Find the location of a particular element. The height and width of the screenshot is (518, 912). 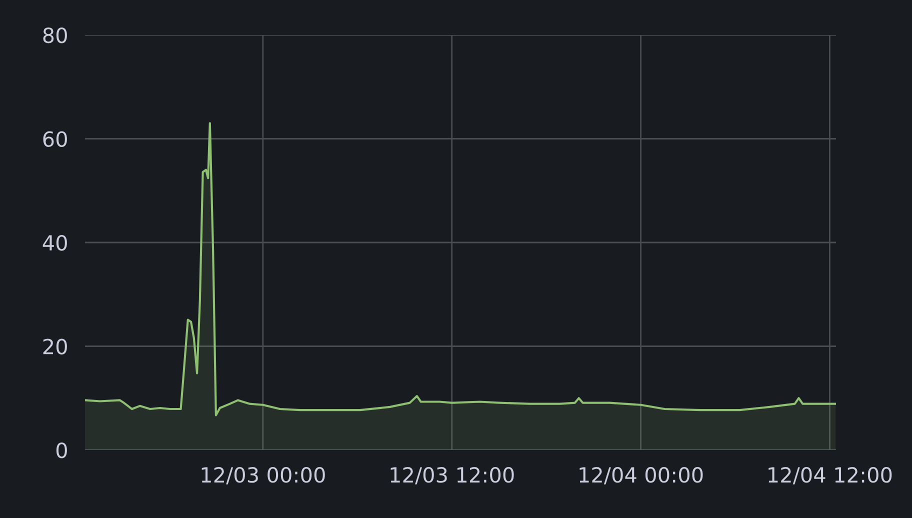

x-tick-label: 12/04 00:00 is located at coordinates (641, 475).